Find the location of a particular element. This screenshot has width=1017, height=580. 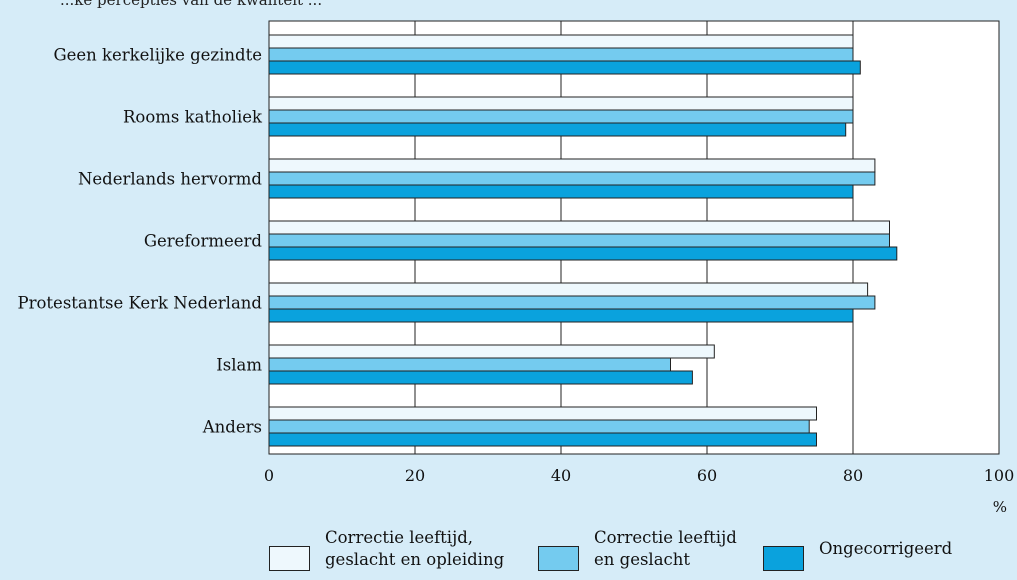

category-label: Islam is located at coordinates (239, 365).